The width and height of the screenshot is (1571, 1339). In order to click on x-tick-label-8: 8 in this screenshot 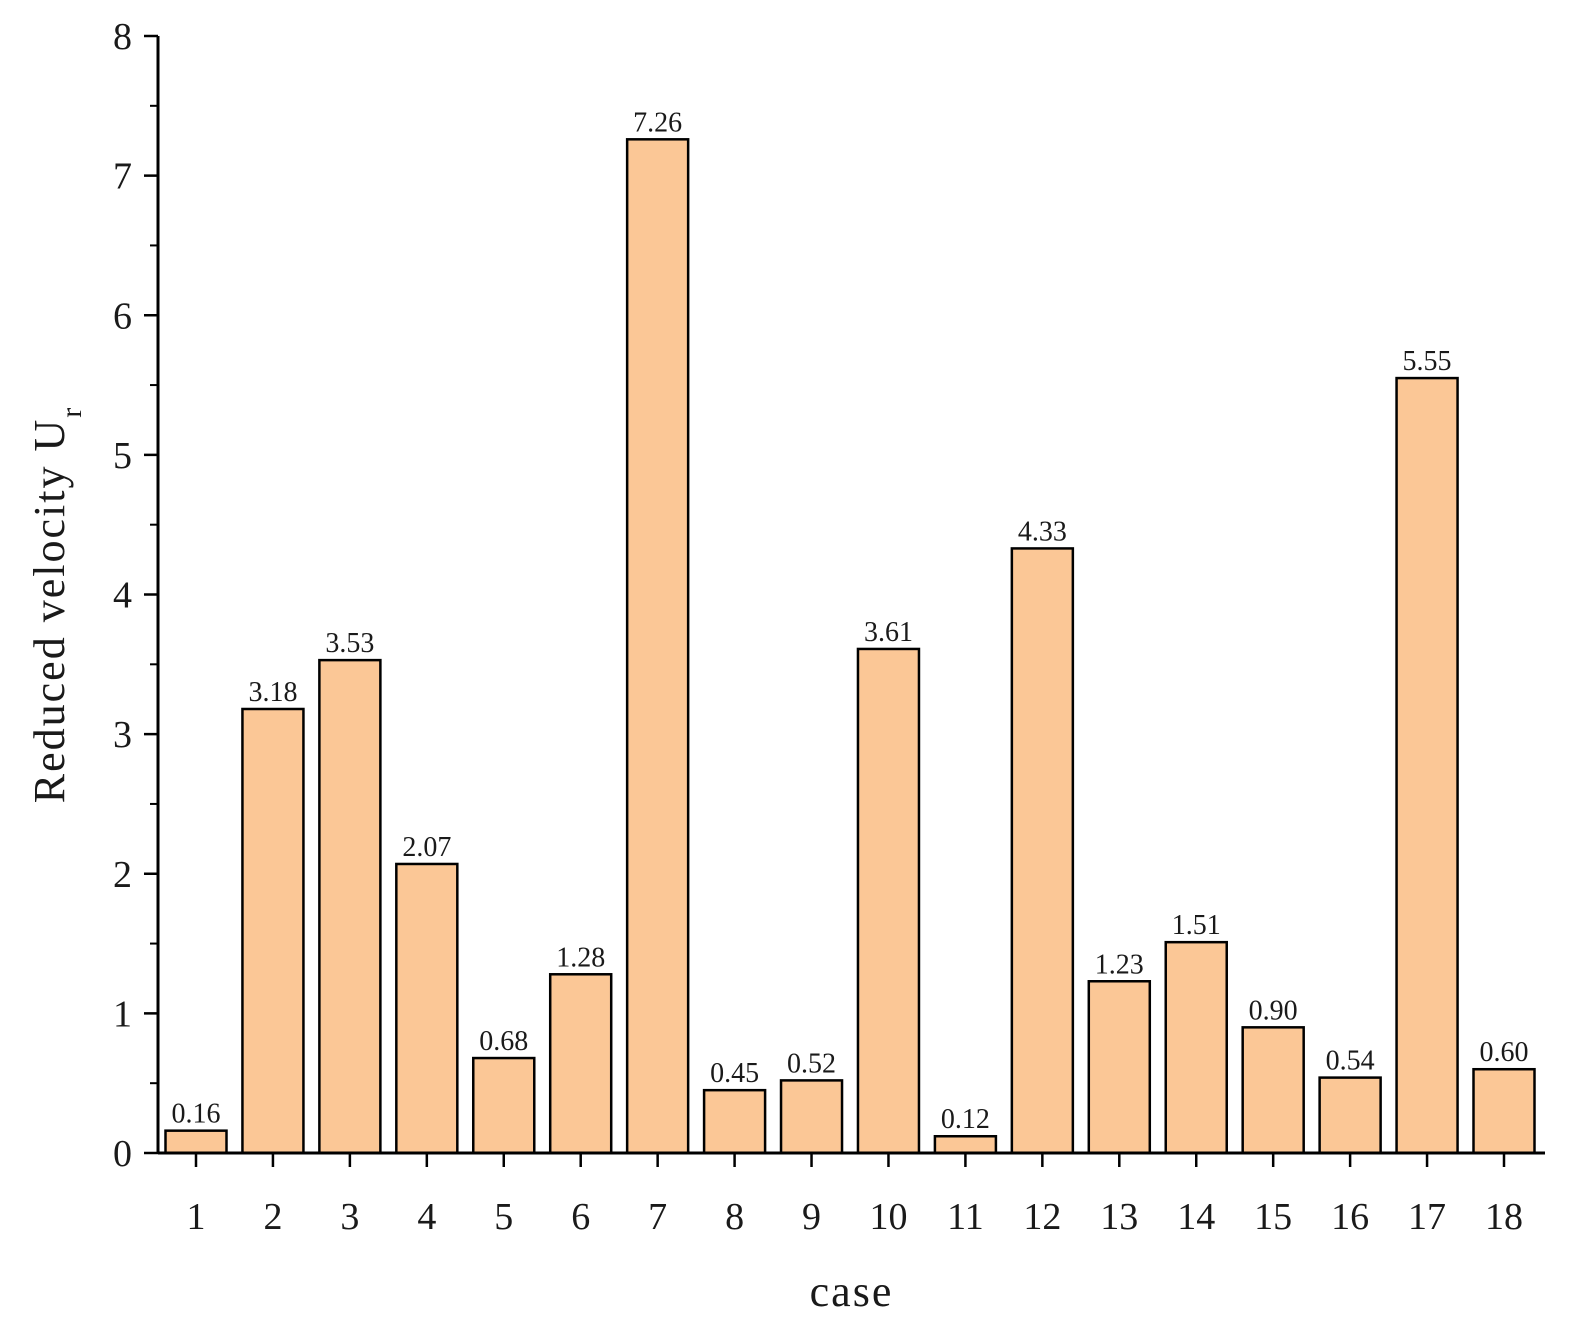, I will do `click(734, 1217)`.